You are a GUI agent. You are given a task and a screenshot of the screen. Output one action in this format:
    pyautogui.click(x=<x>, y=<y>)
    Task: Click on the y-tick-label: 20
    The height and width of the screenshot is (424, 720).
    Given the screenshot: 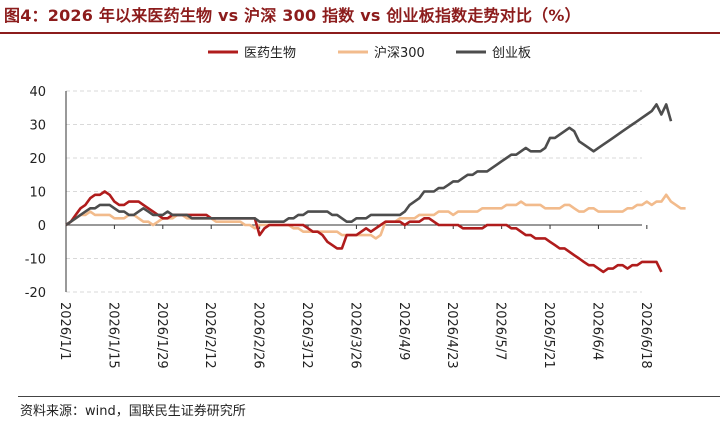 What is the action you would take?
    pyautogui.click(x=37, y=159)
    